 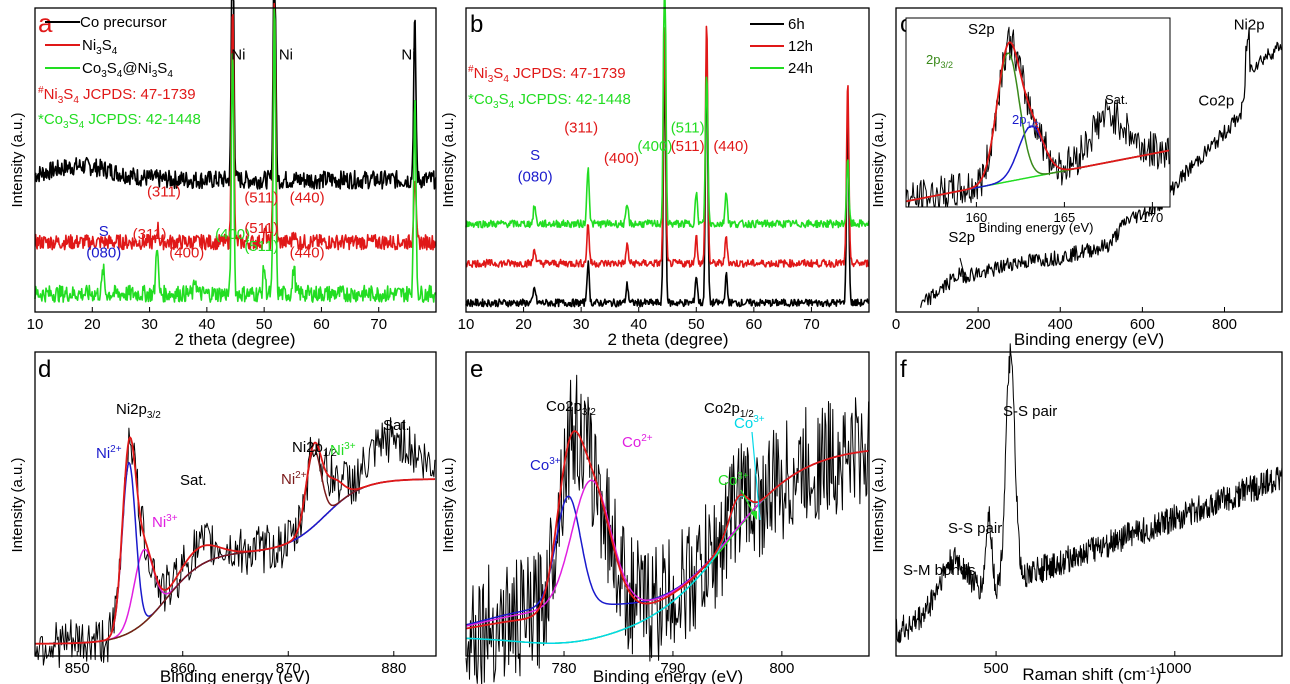 What do you see at coordinates (343, 450) in the screenshot?
I see `label-ni3plus-right: Ni3+` at bounding box center [343, 450].